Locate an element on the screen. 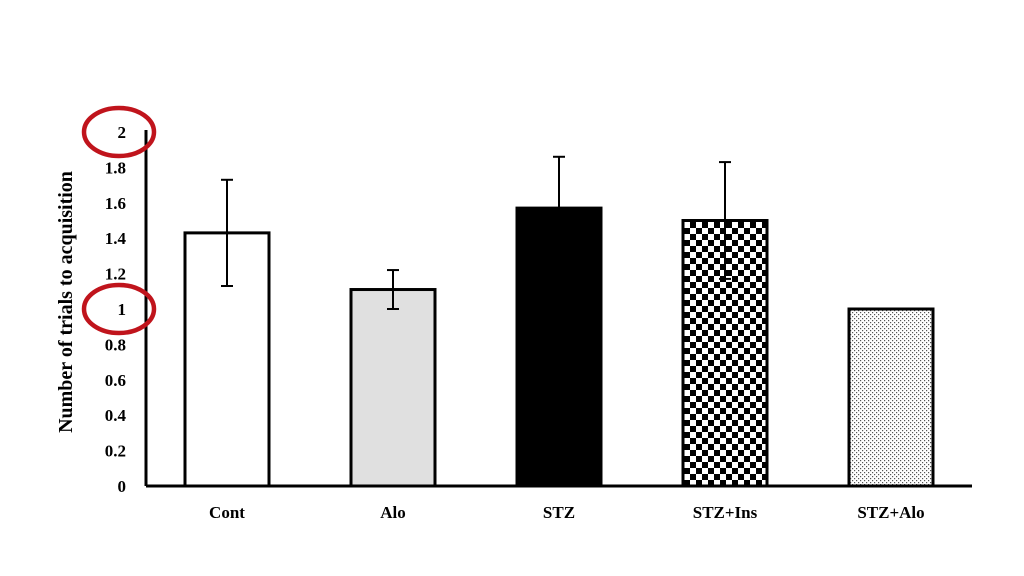 The height and width of the screenshot is (576, 1024). x-category-label: STZ+Alo is located at coordinates (890, 512).